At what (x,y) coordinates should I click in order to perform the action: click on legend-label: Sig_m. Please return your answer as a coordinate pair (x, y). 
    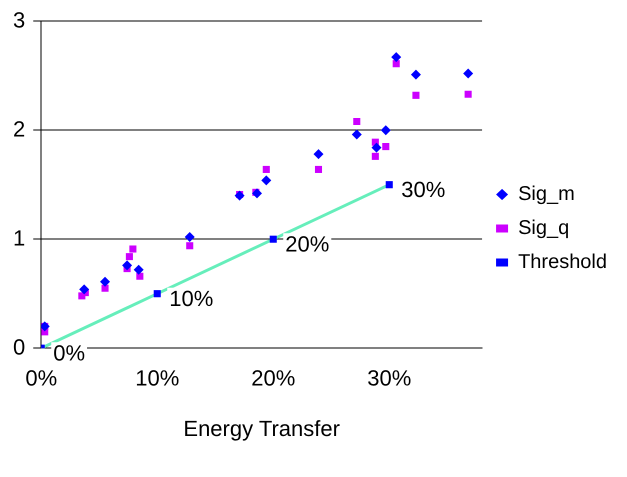
    Looking at the image, I should click on (546, 194).